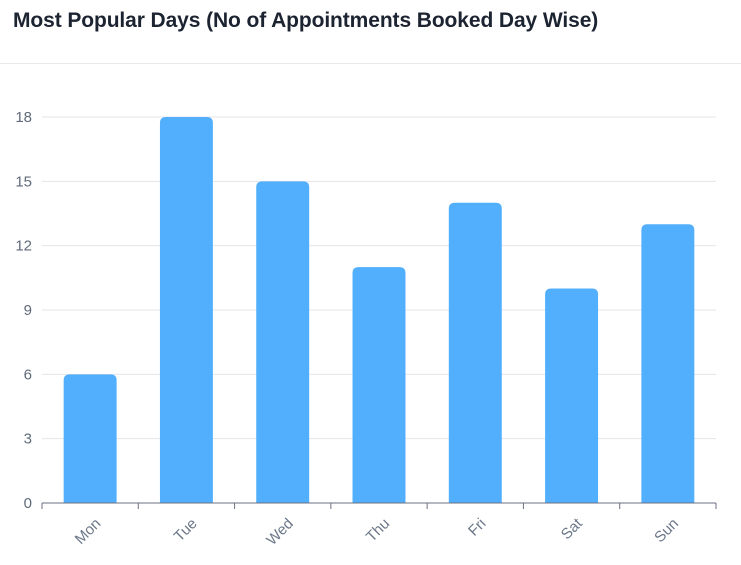  Describe the element at coordinates (666, 530) in the screenshot. I see `x-tick-label-sun: Sun` at that location.